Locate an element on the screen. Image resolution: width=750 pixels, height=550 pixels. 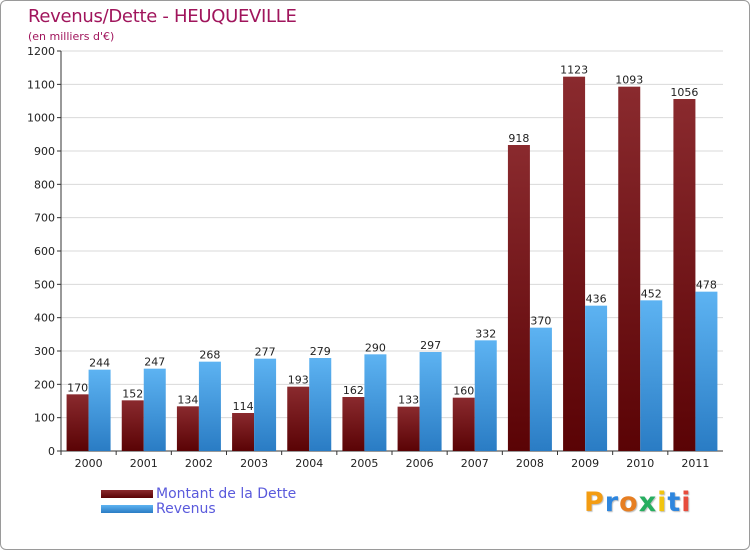
data-label-revenus: 268 is located at coordinates (209, 355).